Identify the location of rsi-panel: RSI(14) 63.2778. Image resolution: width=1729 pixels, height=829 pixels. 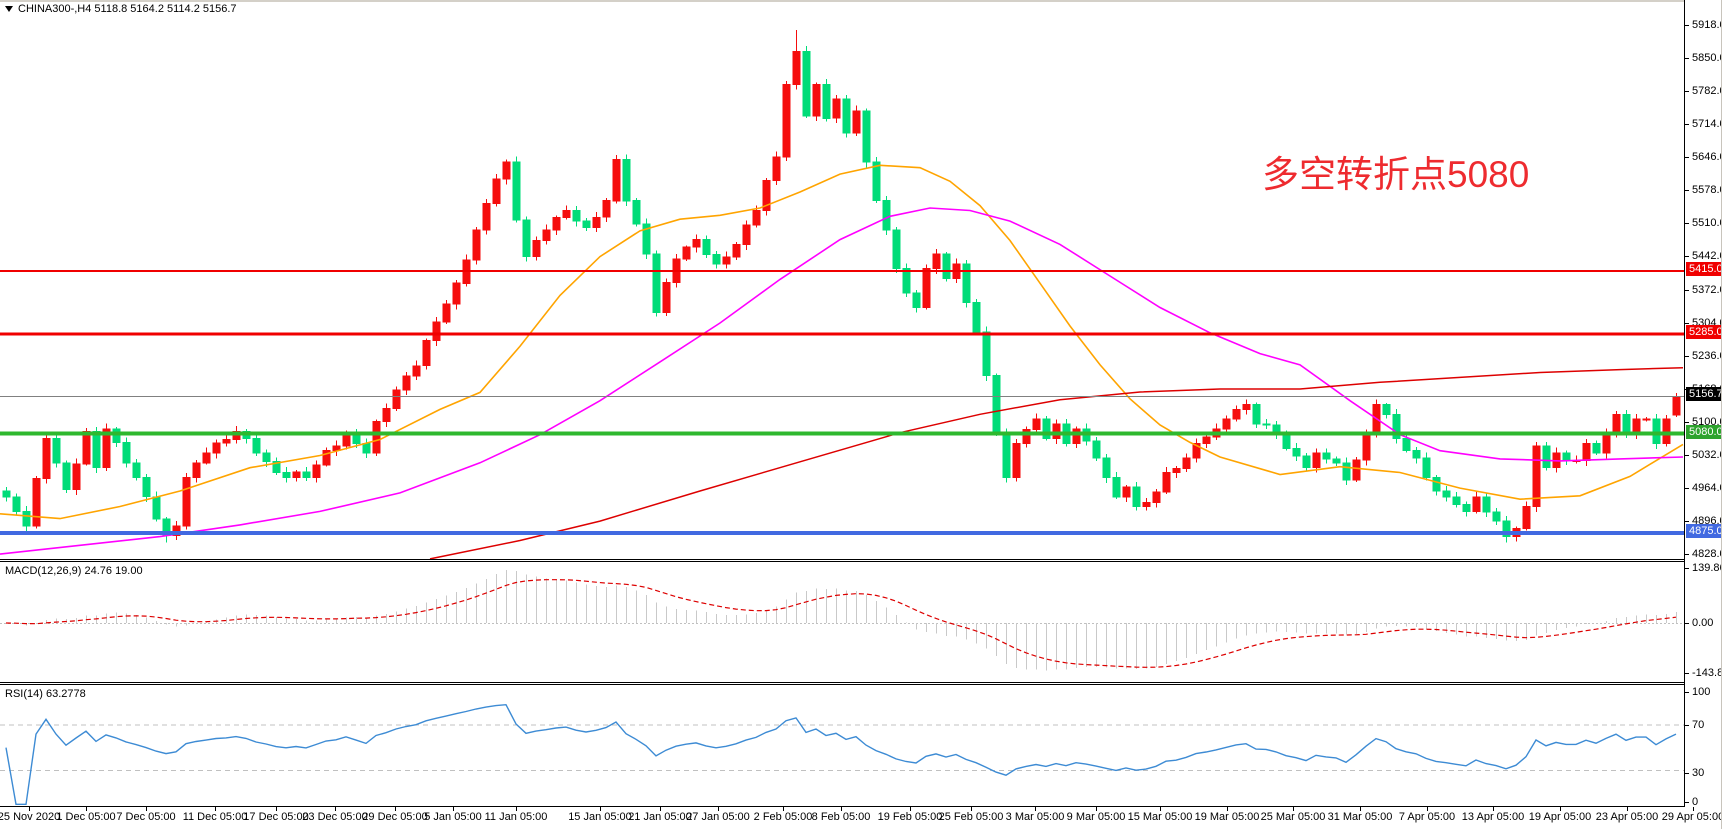
(842, 745).